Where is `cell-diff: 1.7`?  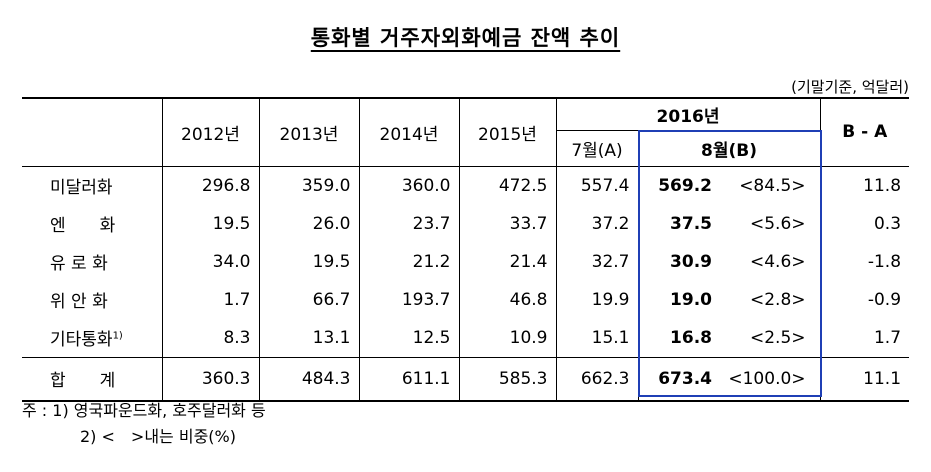
cell-diff: 1.7 is located at coordinates (864, 337).